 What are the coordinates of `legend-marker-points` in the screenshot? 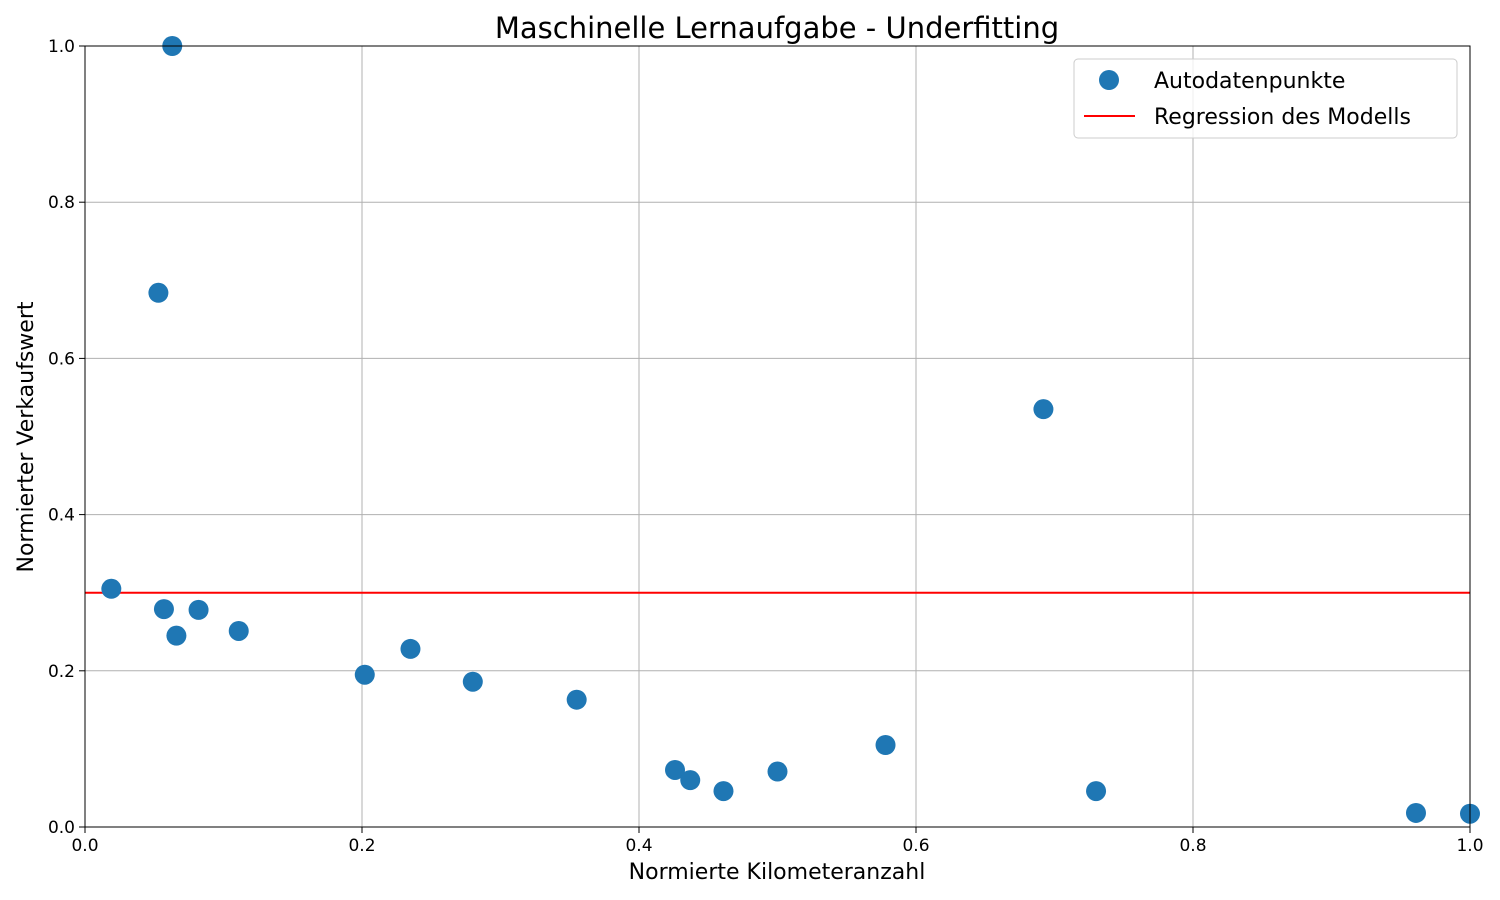 It's located at (1109, 80).